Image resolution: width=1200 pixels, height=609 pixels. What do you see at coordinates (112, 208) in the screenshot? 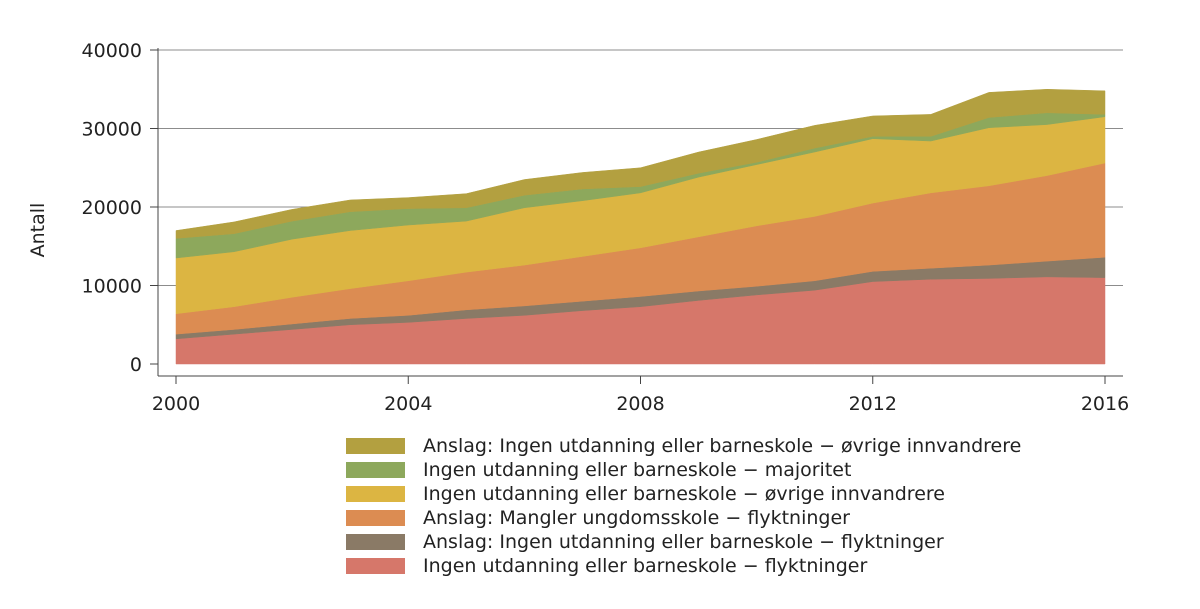
I see `y-tick-label: 20000` at bounding box center [112, 208].